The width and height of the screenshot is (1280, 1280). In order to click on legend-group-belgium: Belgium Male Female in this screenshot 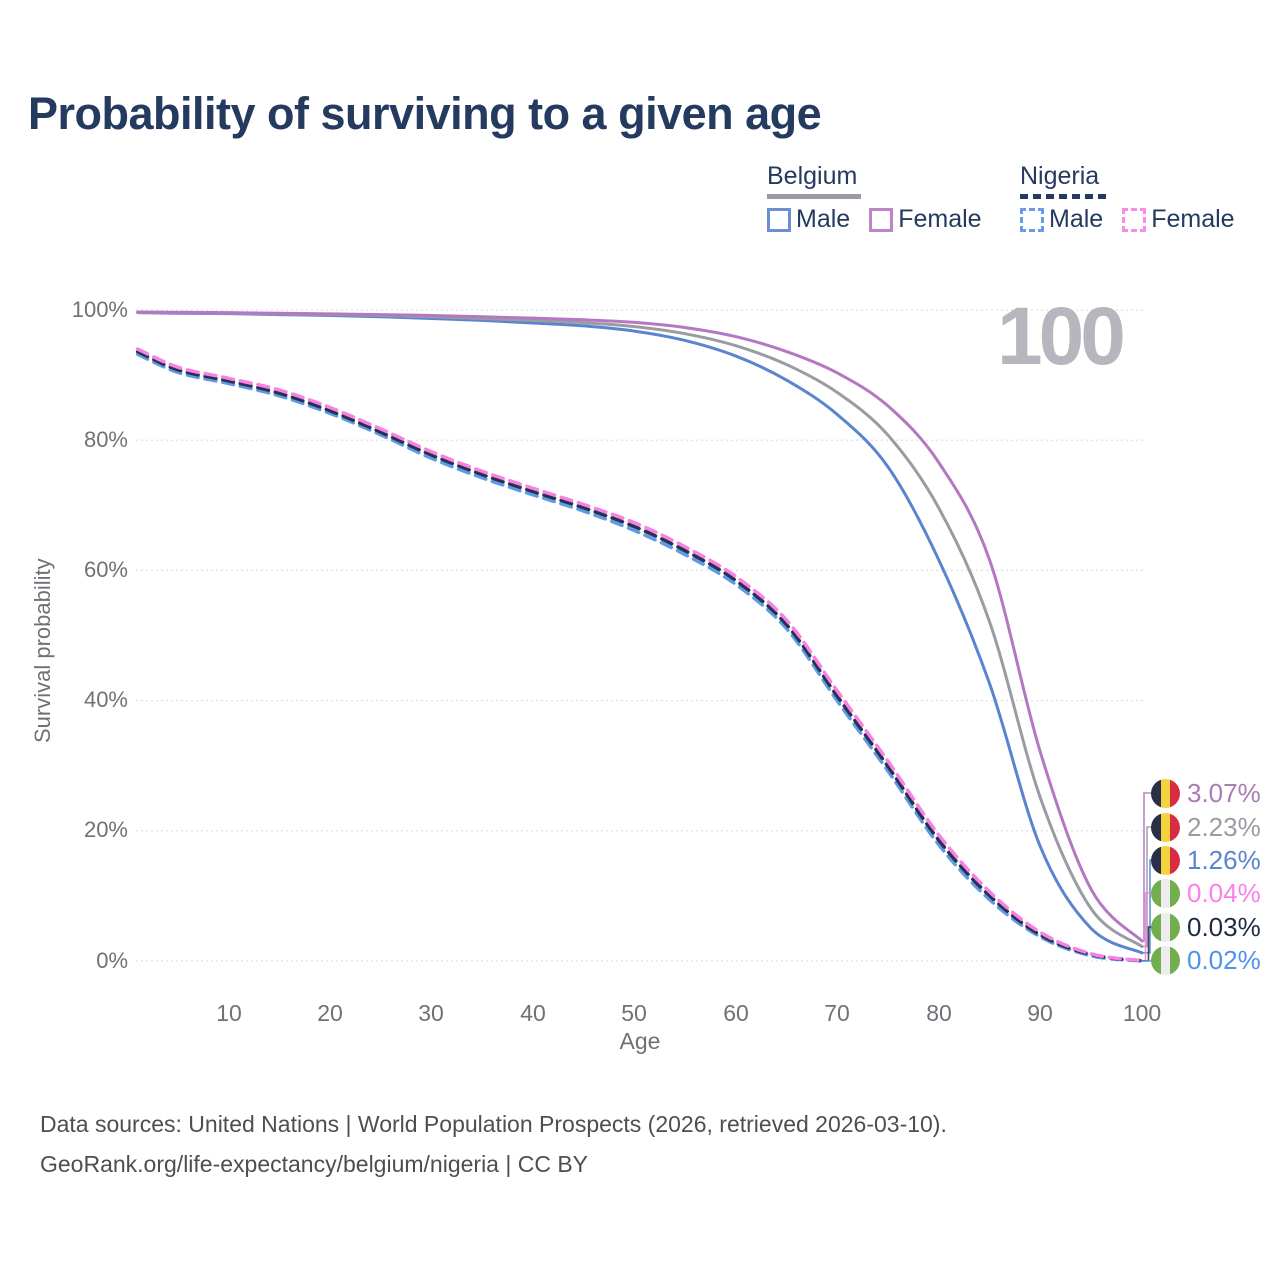, I will do `click(884, 198)`.